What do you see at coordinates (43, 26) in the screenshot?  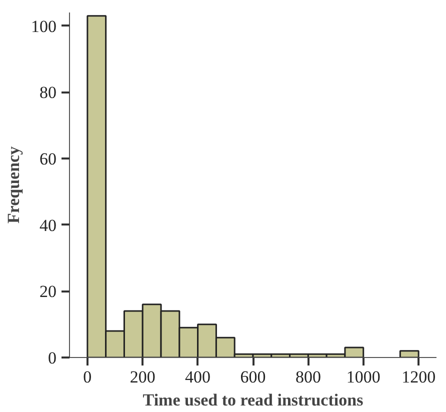 I see `y-tick-label: 100` at bounding box center [43, 26].